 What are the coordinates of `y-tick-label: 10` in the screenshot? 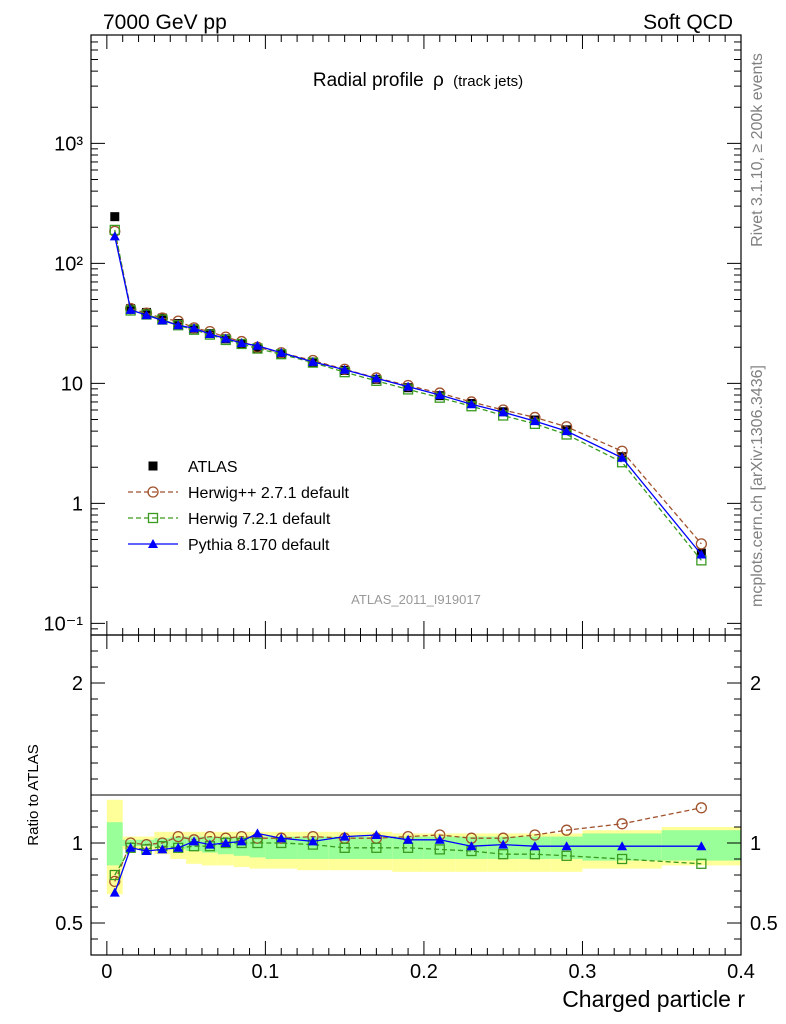 It's located at (72, 384).